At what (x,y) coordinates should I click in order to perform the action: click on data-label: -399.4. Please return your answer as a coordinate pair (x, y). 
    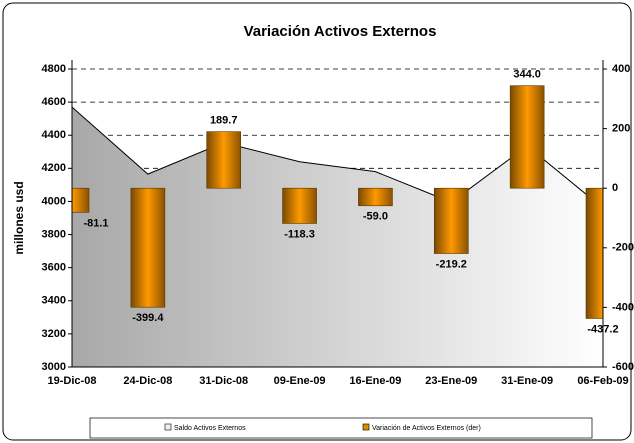
    Looking at the image, I should click on (148, 318).